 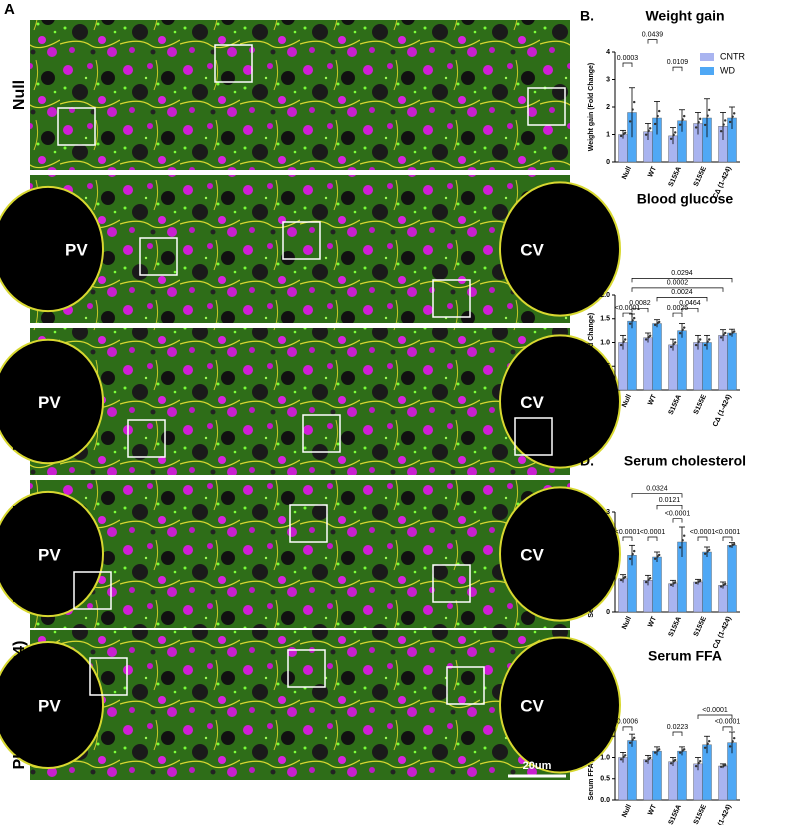 What do you see at coordinates (537, 766) in the screenshot?
I see `scale-bar-label: 20um` at bounding box center [537, 766].